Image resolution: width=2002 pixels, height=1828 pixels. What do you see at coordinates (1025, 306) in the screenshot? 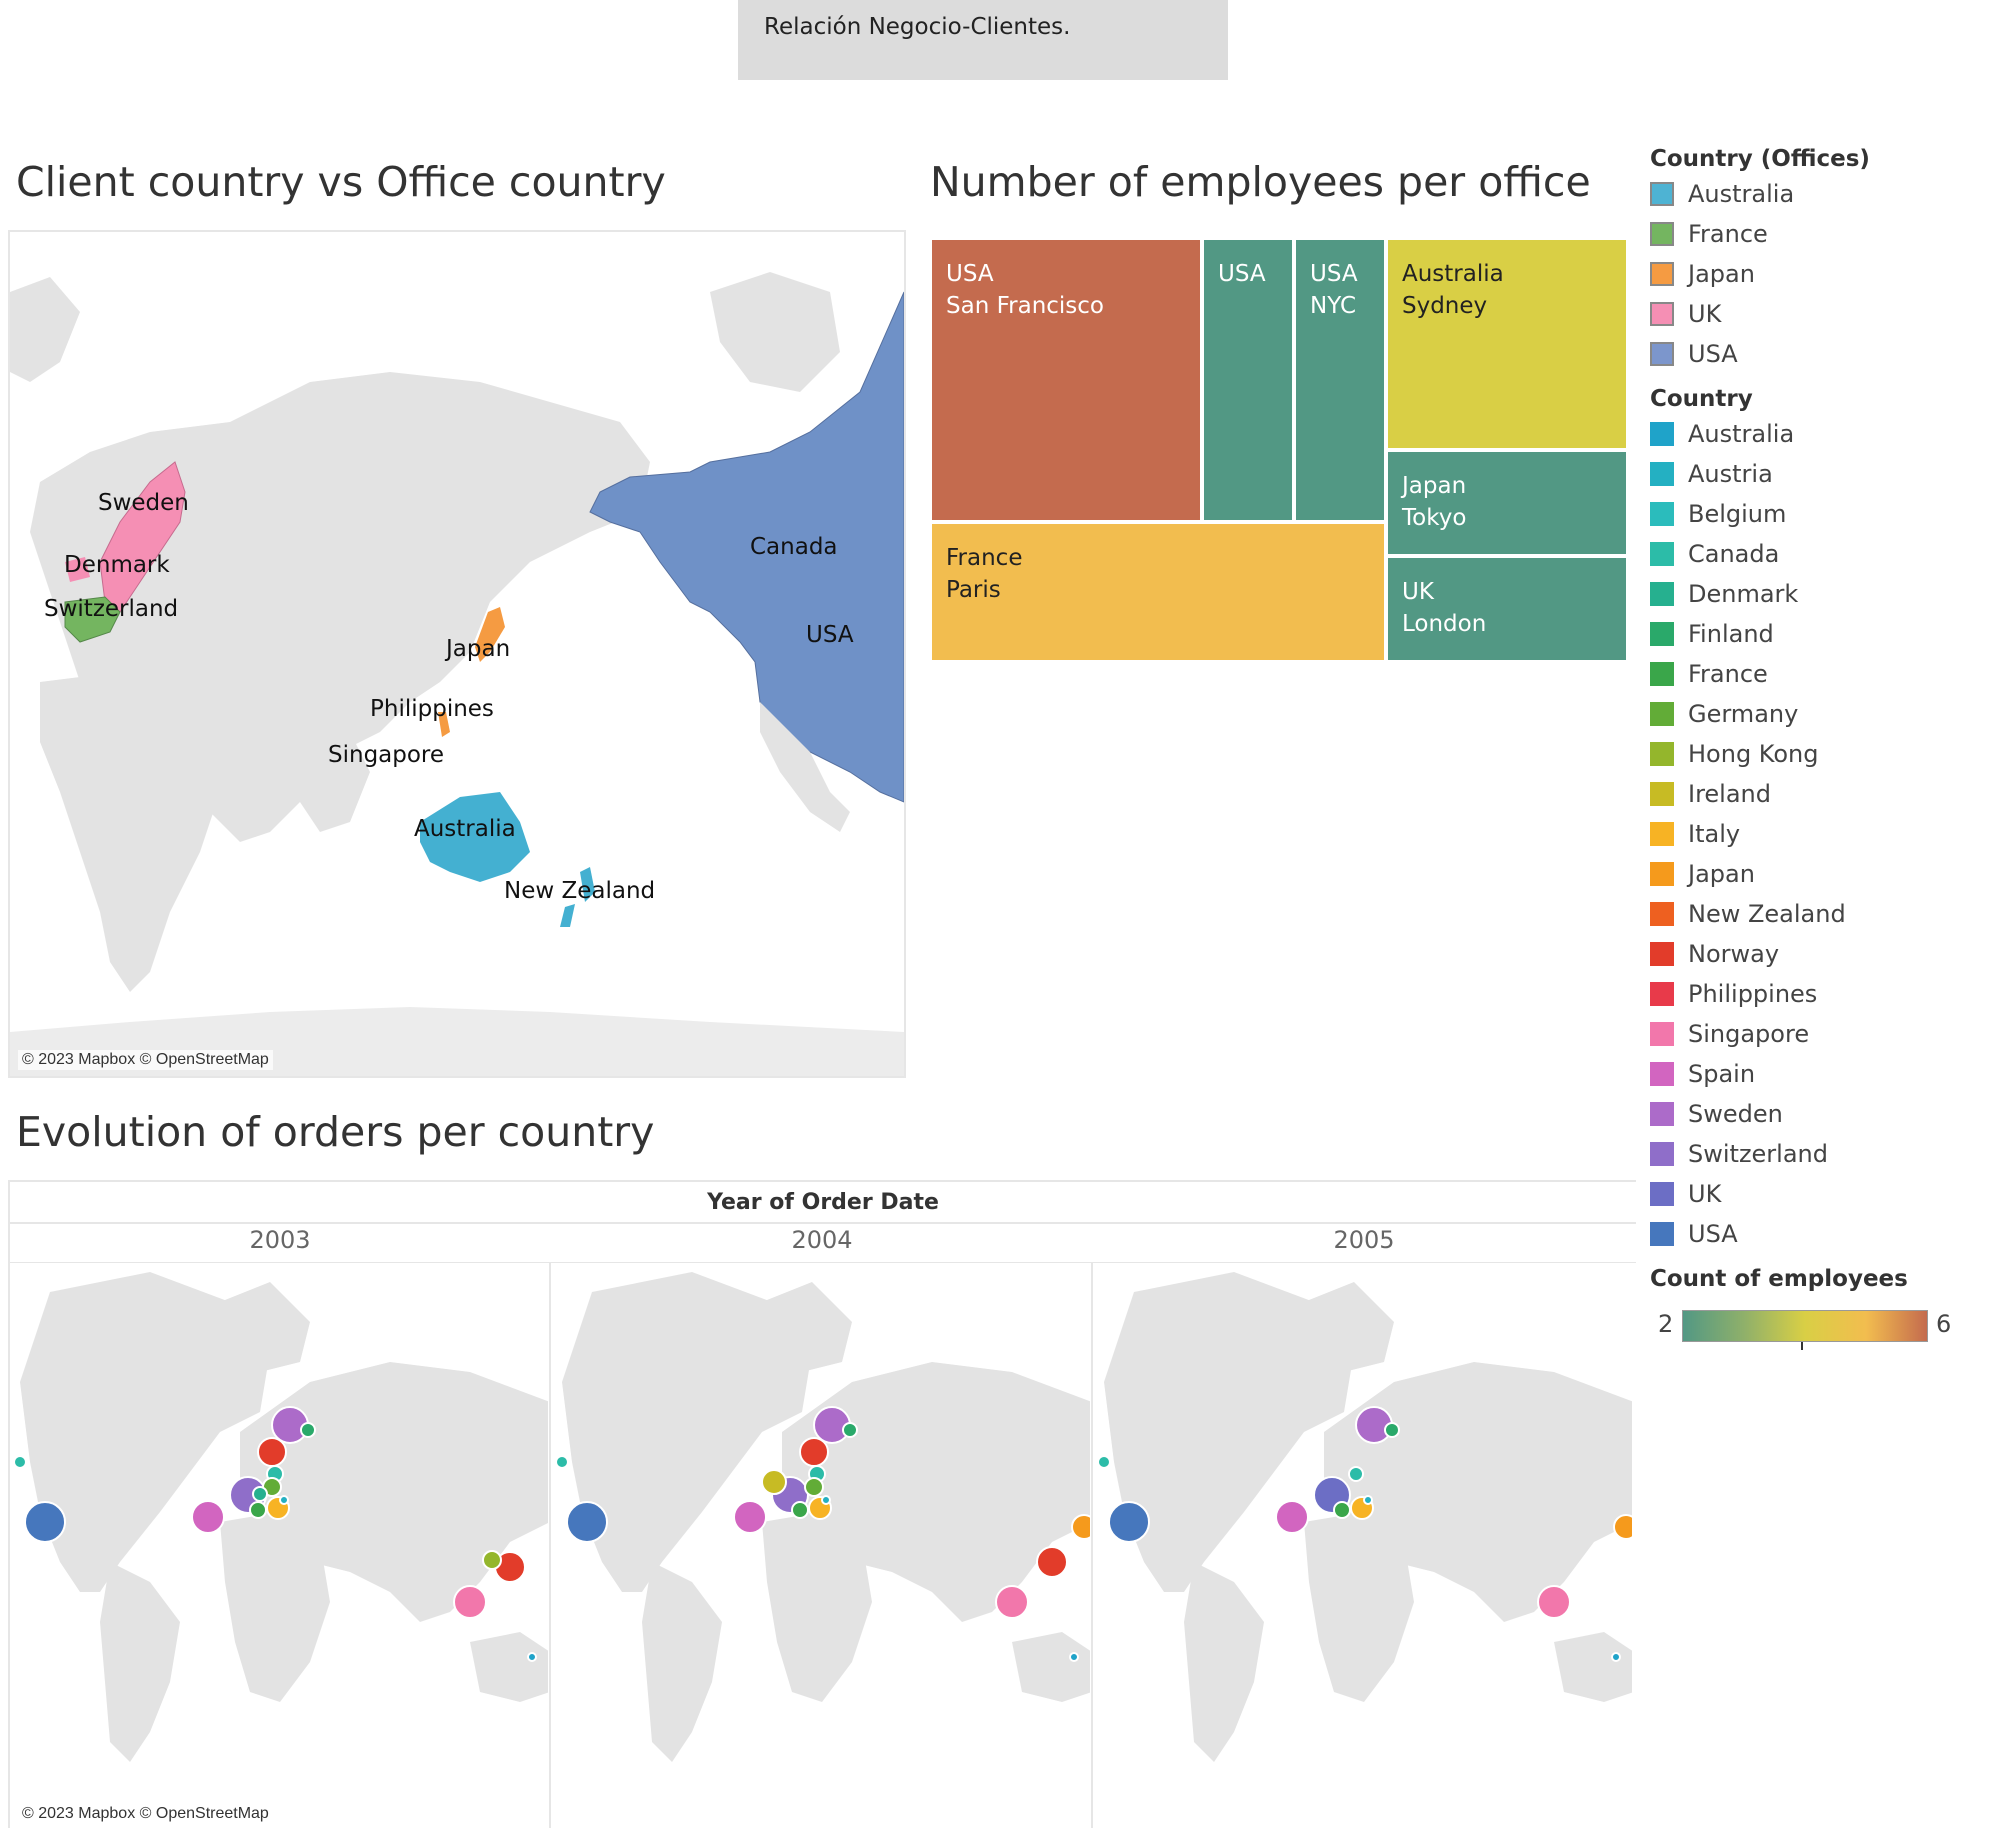
I see `treemap-cell-city: San Francisco` at bounding box center [1025, 306].